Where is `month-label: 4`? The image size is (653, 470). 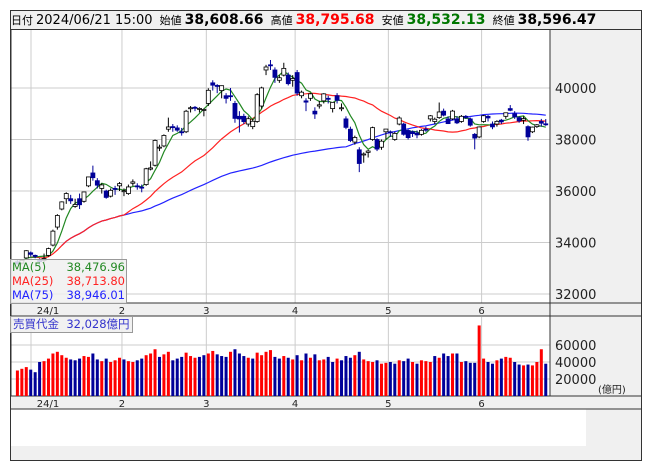 month-label: 4 is located at coordinates (295, 404).